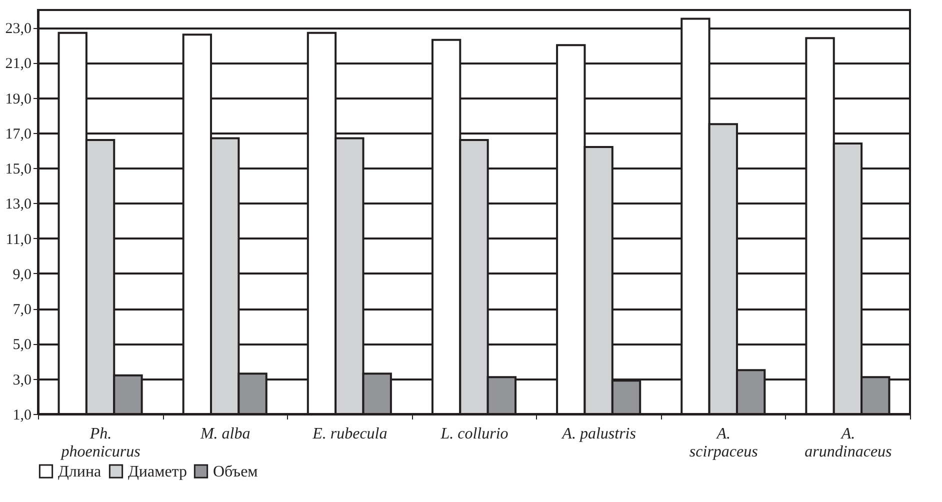 This screenshot has height=502, width=942. Describe the element at coordinates (18, 204) in the screenshot. I see `y-tick-label: 13,0` at that location.